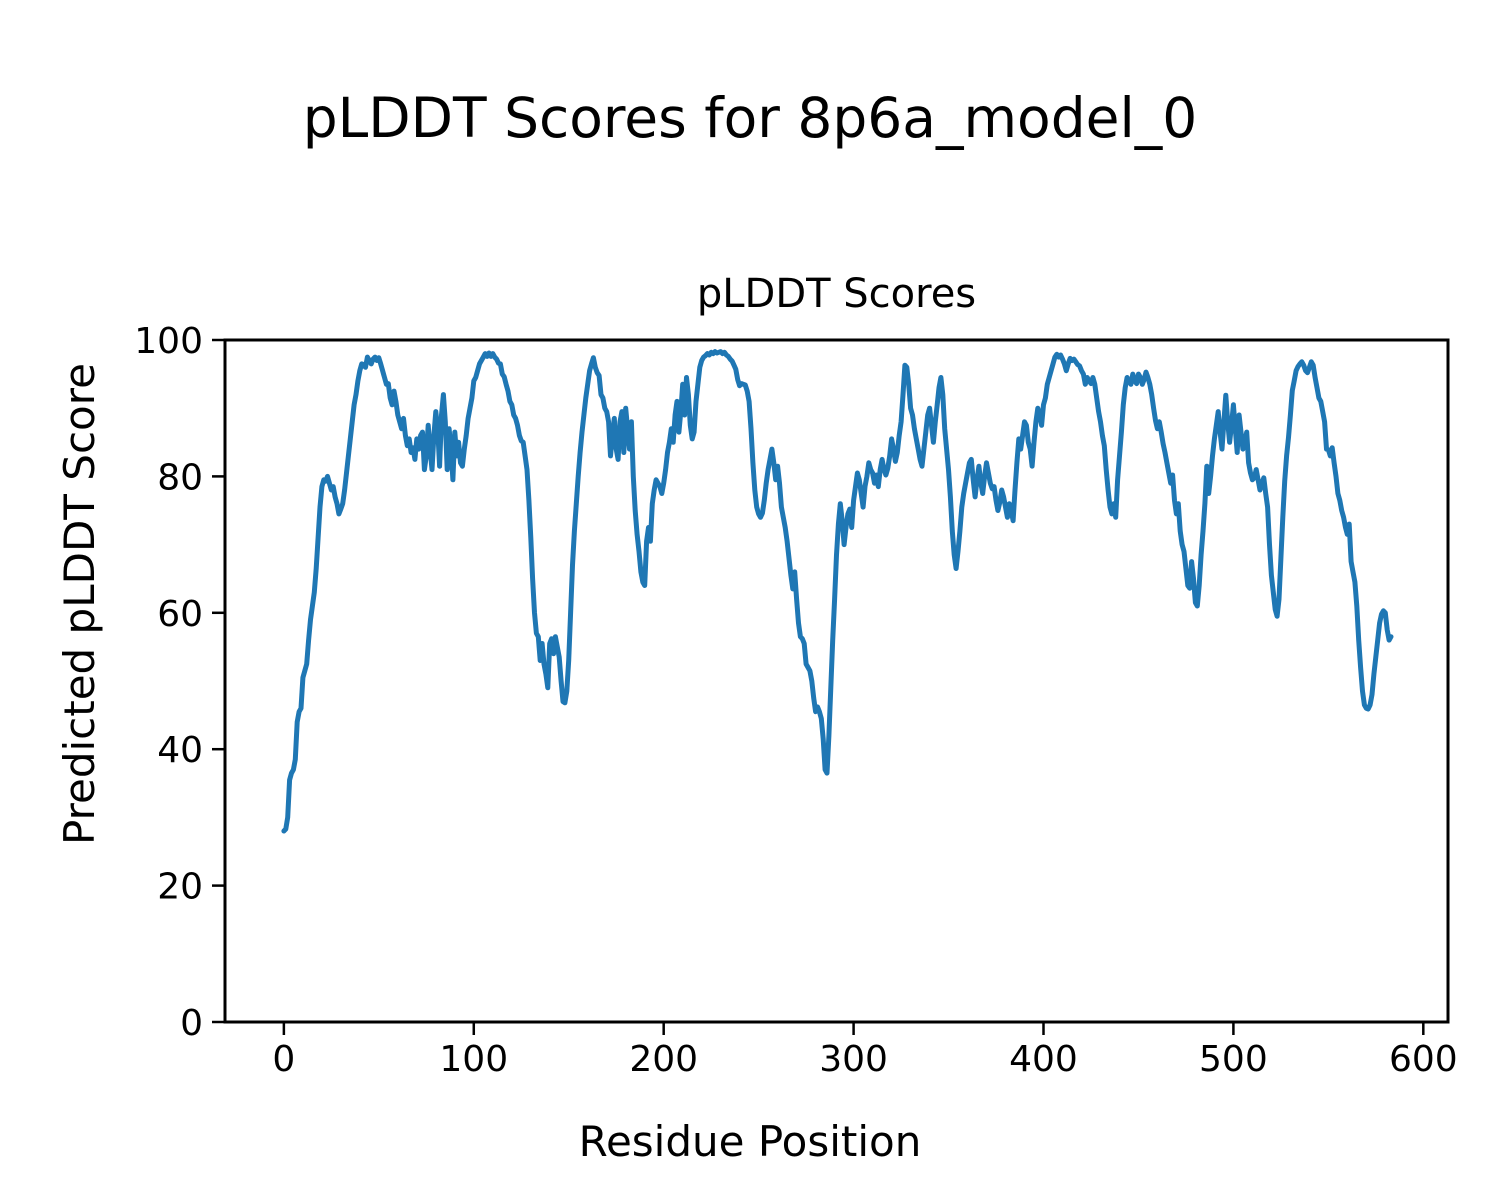 This screenshot has height=1200, width=1500. I want to click on x-tick-label: 200, so click(663, 1059).